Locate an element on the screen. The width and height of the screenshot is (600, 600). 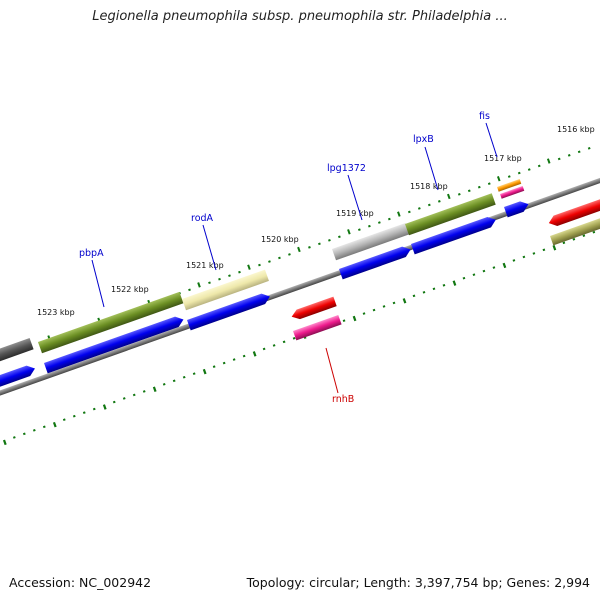
gene-label: lpxB is located at coordinates (423, 139).